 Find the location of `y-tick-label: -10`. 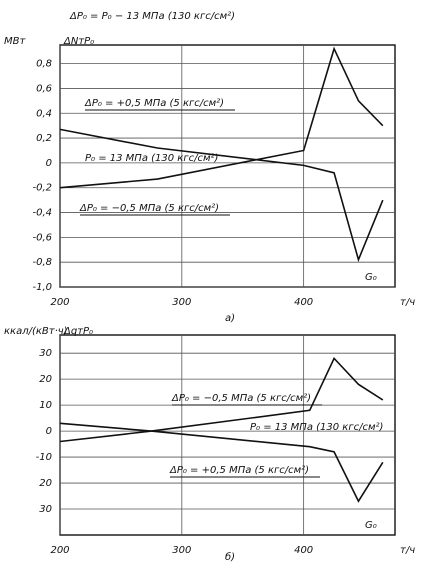

y-tick-label: -10 is located at coordinates (44, 457).